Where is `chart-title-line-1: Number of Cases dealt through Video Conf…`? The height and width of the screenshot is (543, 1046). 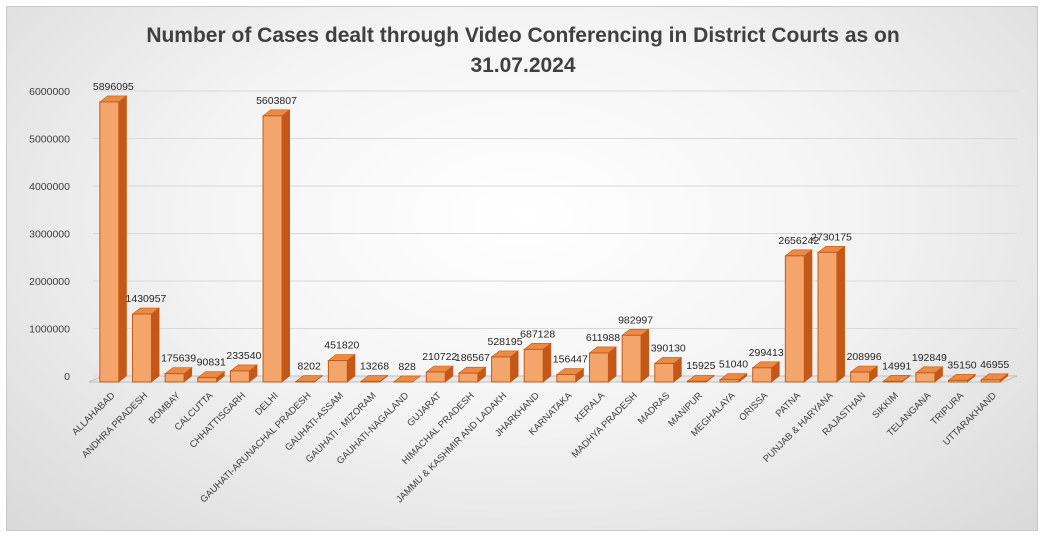 chart-title-line-1: Number of Cases dealt through Video Conf… is located at coordinates (523, 35).